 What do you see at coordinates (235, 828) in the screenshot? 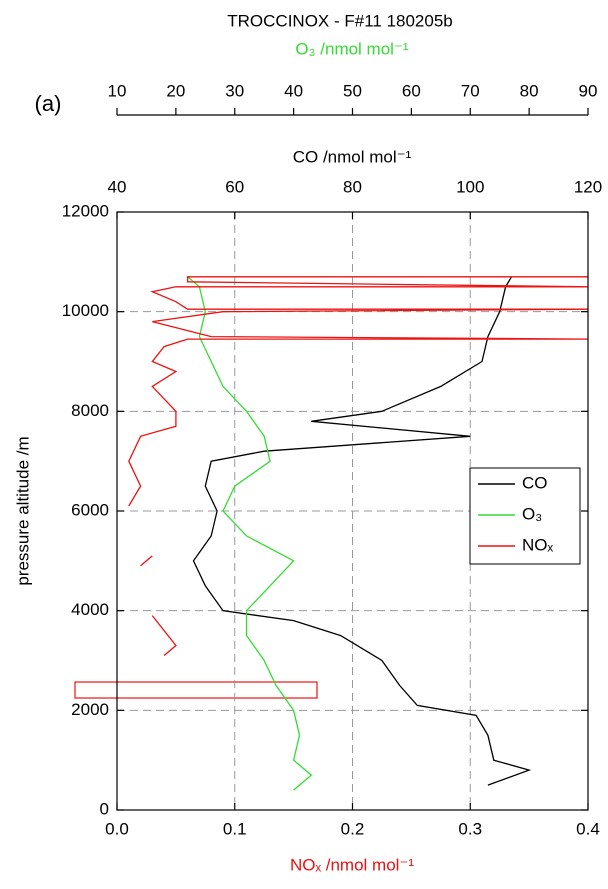
I see `x-tick-label: 0.1` at bounding box center [235, 828].